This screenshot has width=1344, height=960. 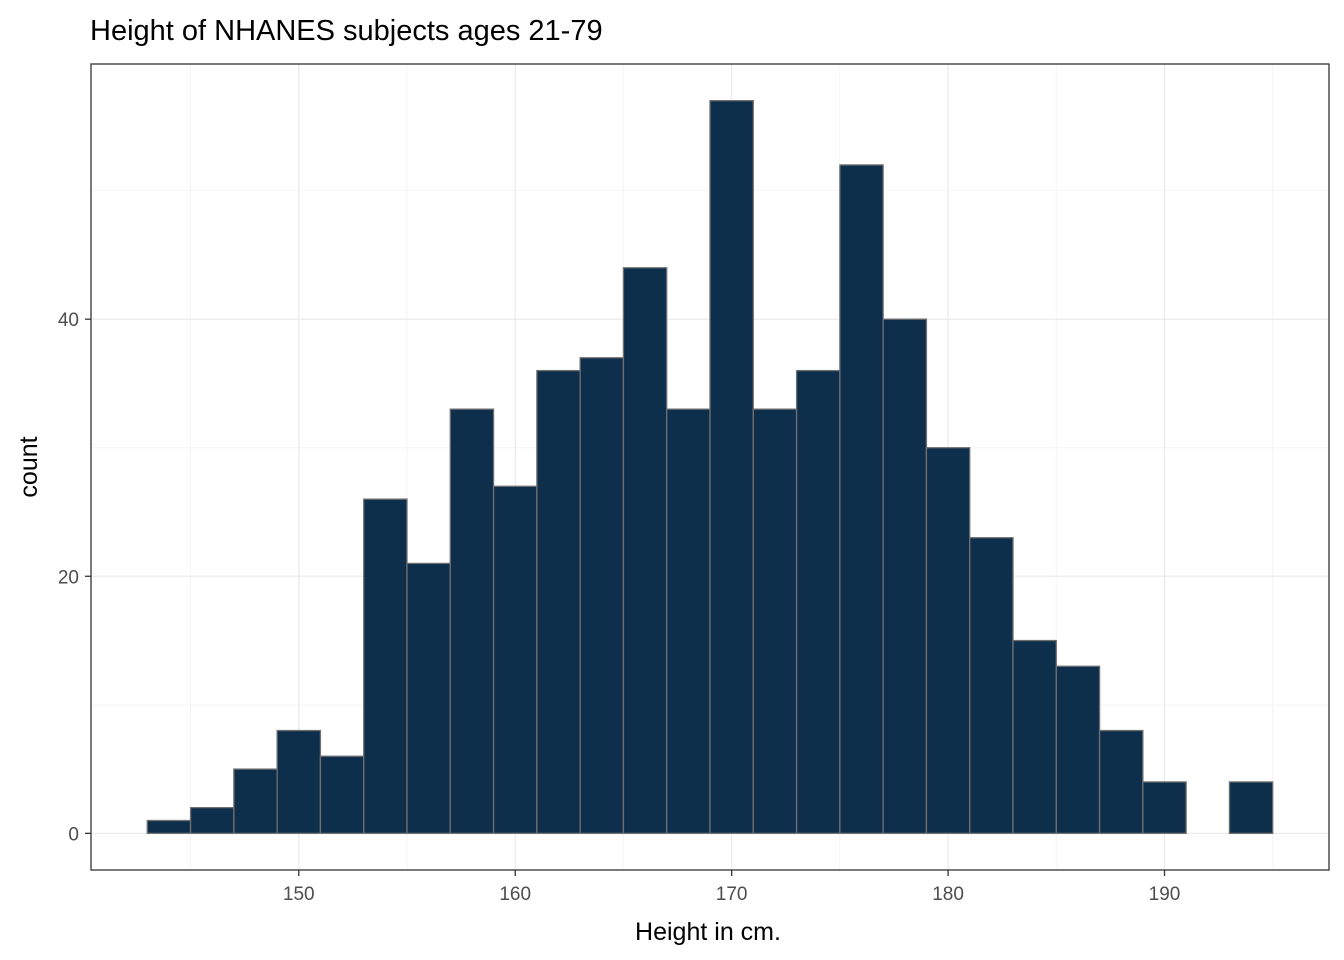 I want to click on y-tick-label: 0, so click(x=73, y=834).